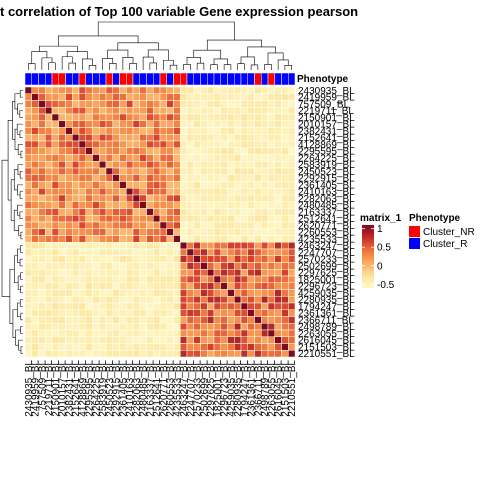  I want to click on row-label: 2382431_BL, so click(326, 131).